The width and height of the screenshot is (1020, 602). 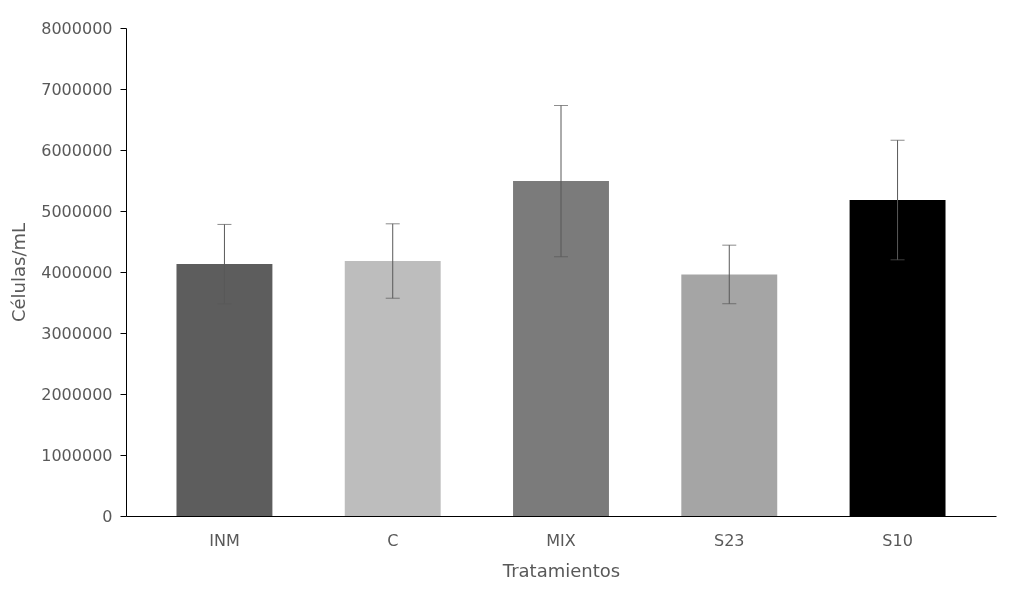 I want to click on x-axis-title: Tratamientos, so click(x=561, y=570).